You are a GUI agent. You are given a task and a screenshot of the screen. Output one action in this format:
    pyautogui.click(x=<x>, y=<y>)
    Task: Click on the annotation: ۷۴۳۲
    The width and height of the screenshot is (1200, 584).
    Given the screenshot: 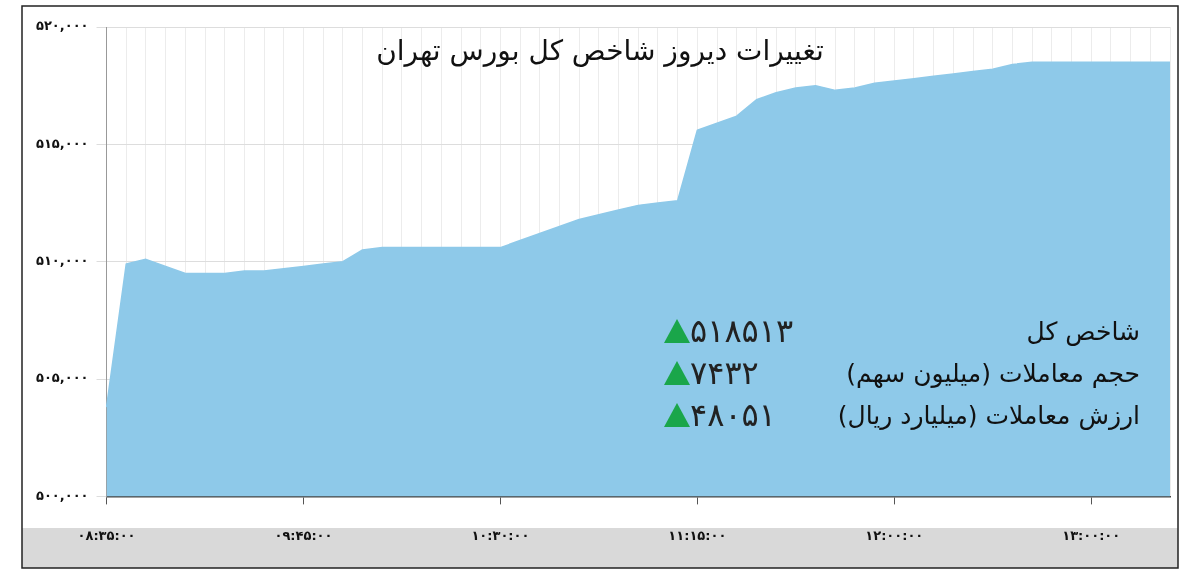 What is the action you would take?
    pyautogui.click(x=725, y=373)
    